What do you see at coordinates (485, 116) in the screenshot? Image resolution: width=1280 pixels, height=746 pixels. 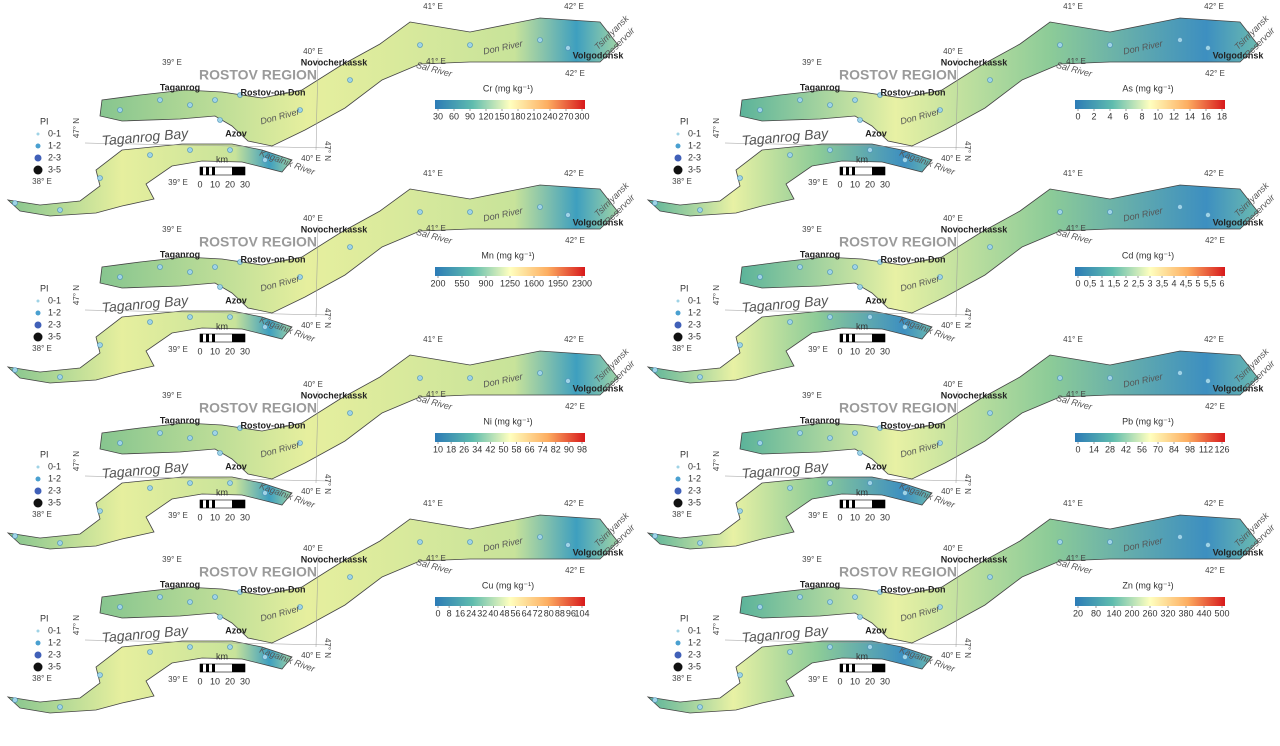 I see `colorbar-tick-label: 120` at bounding box center [485, 116].